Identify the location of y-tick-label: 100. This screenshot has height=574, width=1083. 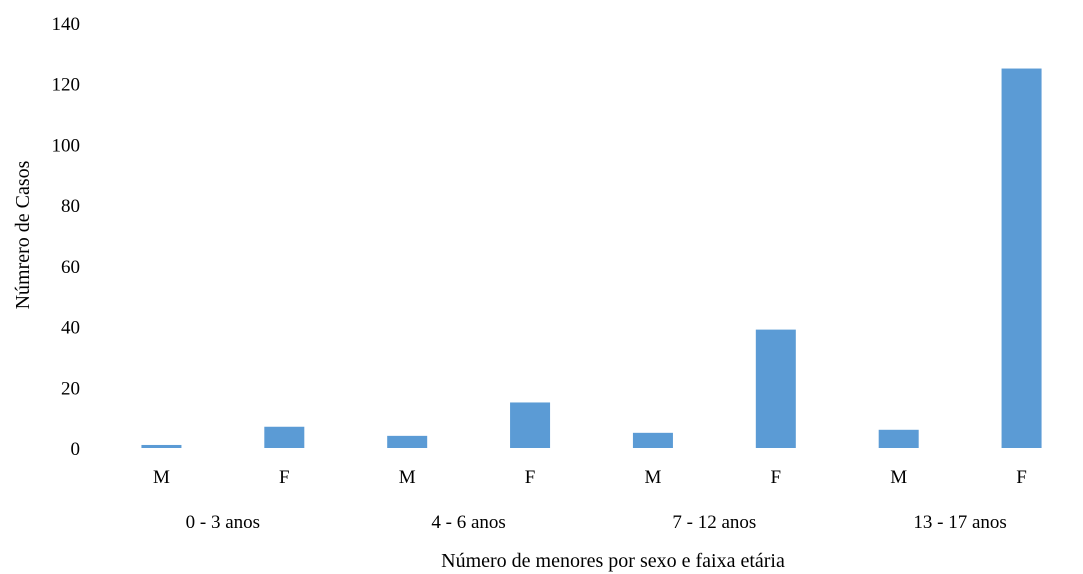
(66, 145).